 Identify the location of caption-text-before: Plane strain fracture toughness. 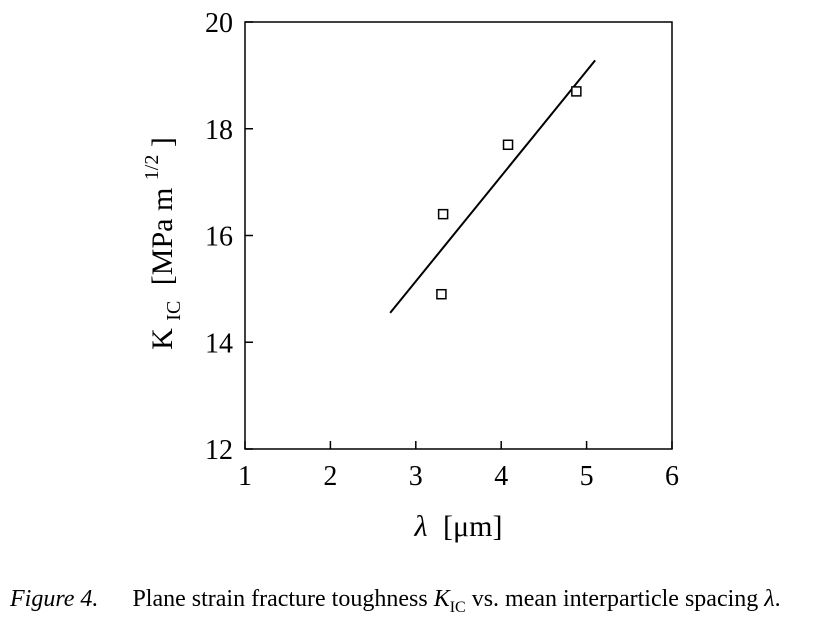
(283, 599).